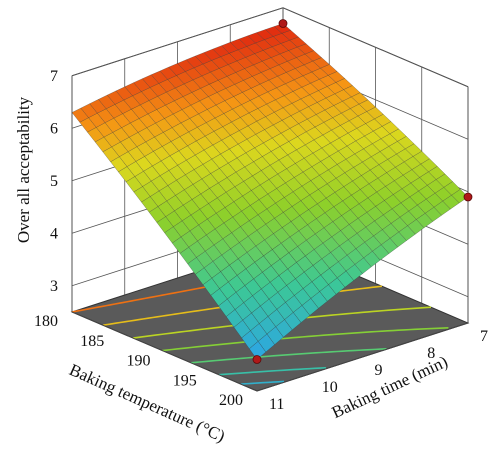 The width and height of the screenshot is (500, 466). Describe the element at coordinates (330, 387) in the screenshot. I see `time-tick-label: 10` at that location.